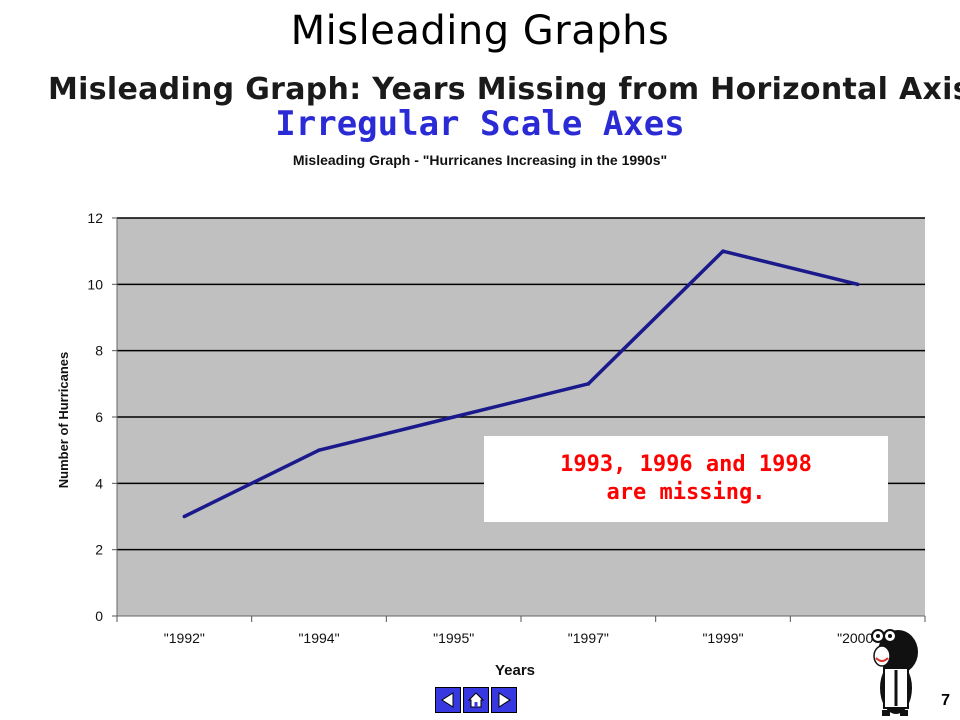 This screenshot has width=960, height=720. What do you see at coordinates (588, 638) in the screenshot?
I see `x-tick-label: "1997"` at bounding box center [588, 638].